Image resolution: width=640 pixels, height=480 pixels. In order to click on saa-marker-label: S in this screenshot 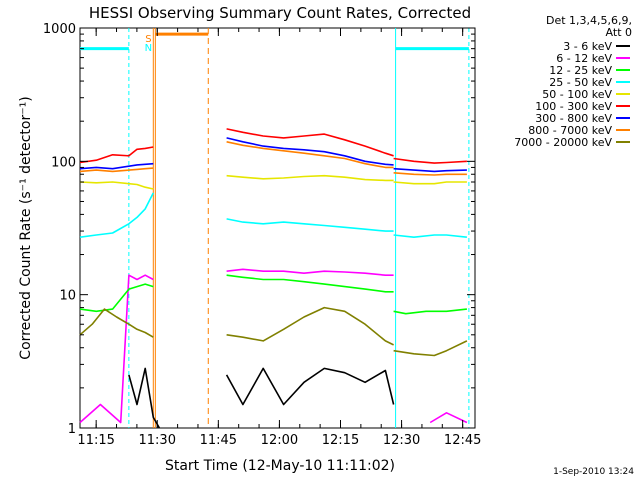, I will do `click(148, 39)`.